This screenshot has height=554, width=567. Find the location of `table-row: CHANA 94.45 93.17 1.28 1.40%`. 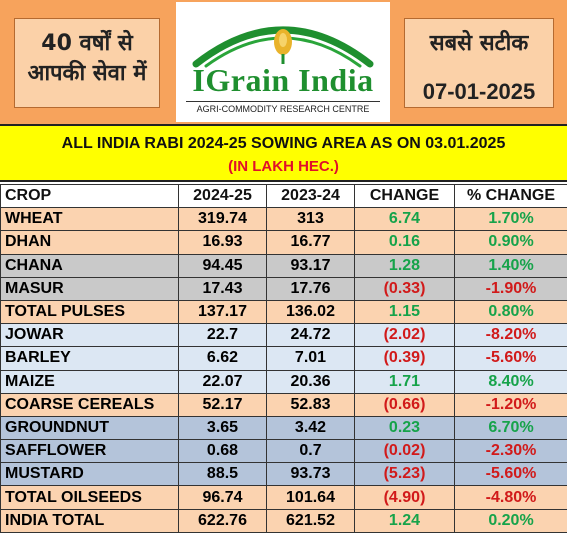

table-row: CHANA 94.45 93.17 1.28 1.40% is located at coordinates (283, 265).